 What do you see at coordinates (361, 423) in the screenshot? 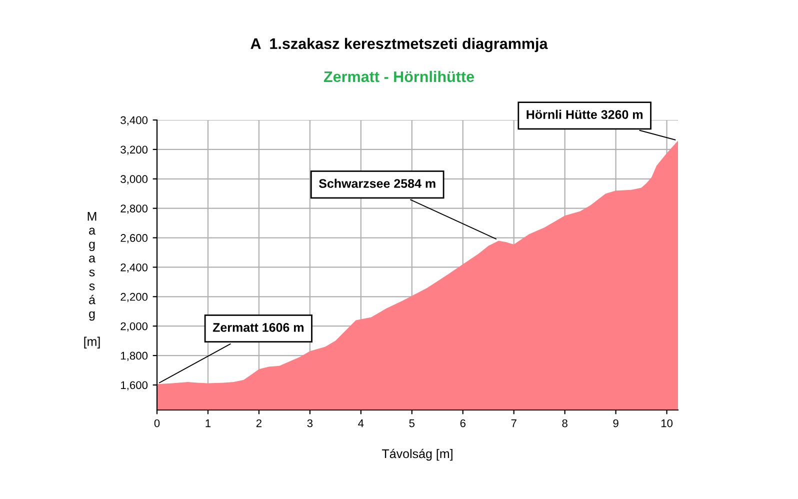
I see `x-tick-label: 4` at bounding box center [361, 423].